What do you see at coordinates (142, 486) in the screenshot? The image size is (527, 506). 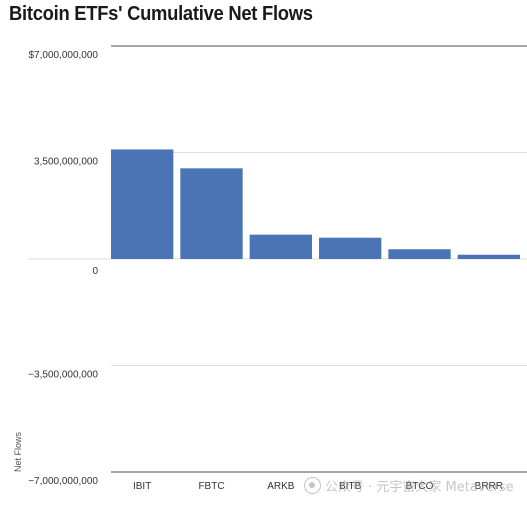 I see `x-tick-label: IBIT` at bounding box center [142, 486].